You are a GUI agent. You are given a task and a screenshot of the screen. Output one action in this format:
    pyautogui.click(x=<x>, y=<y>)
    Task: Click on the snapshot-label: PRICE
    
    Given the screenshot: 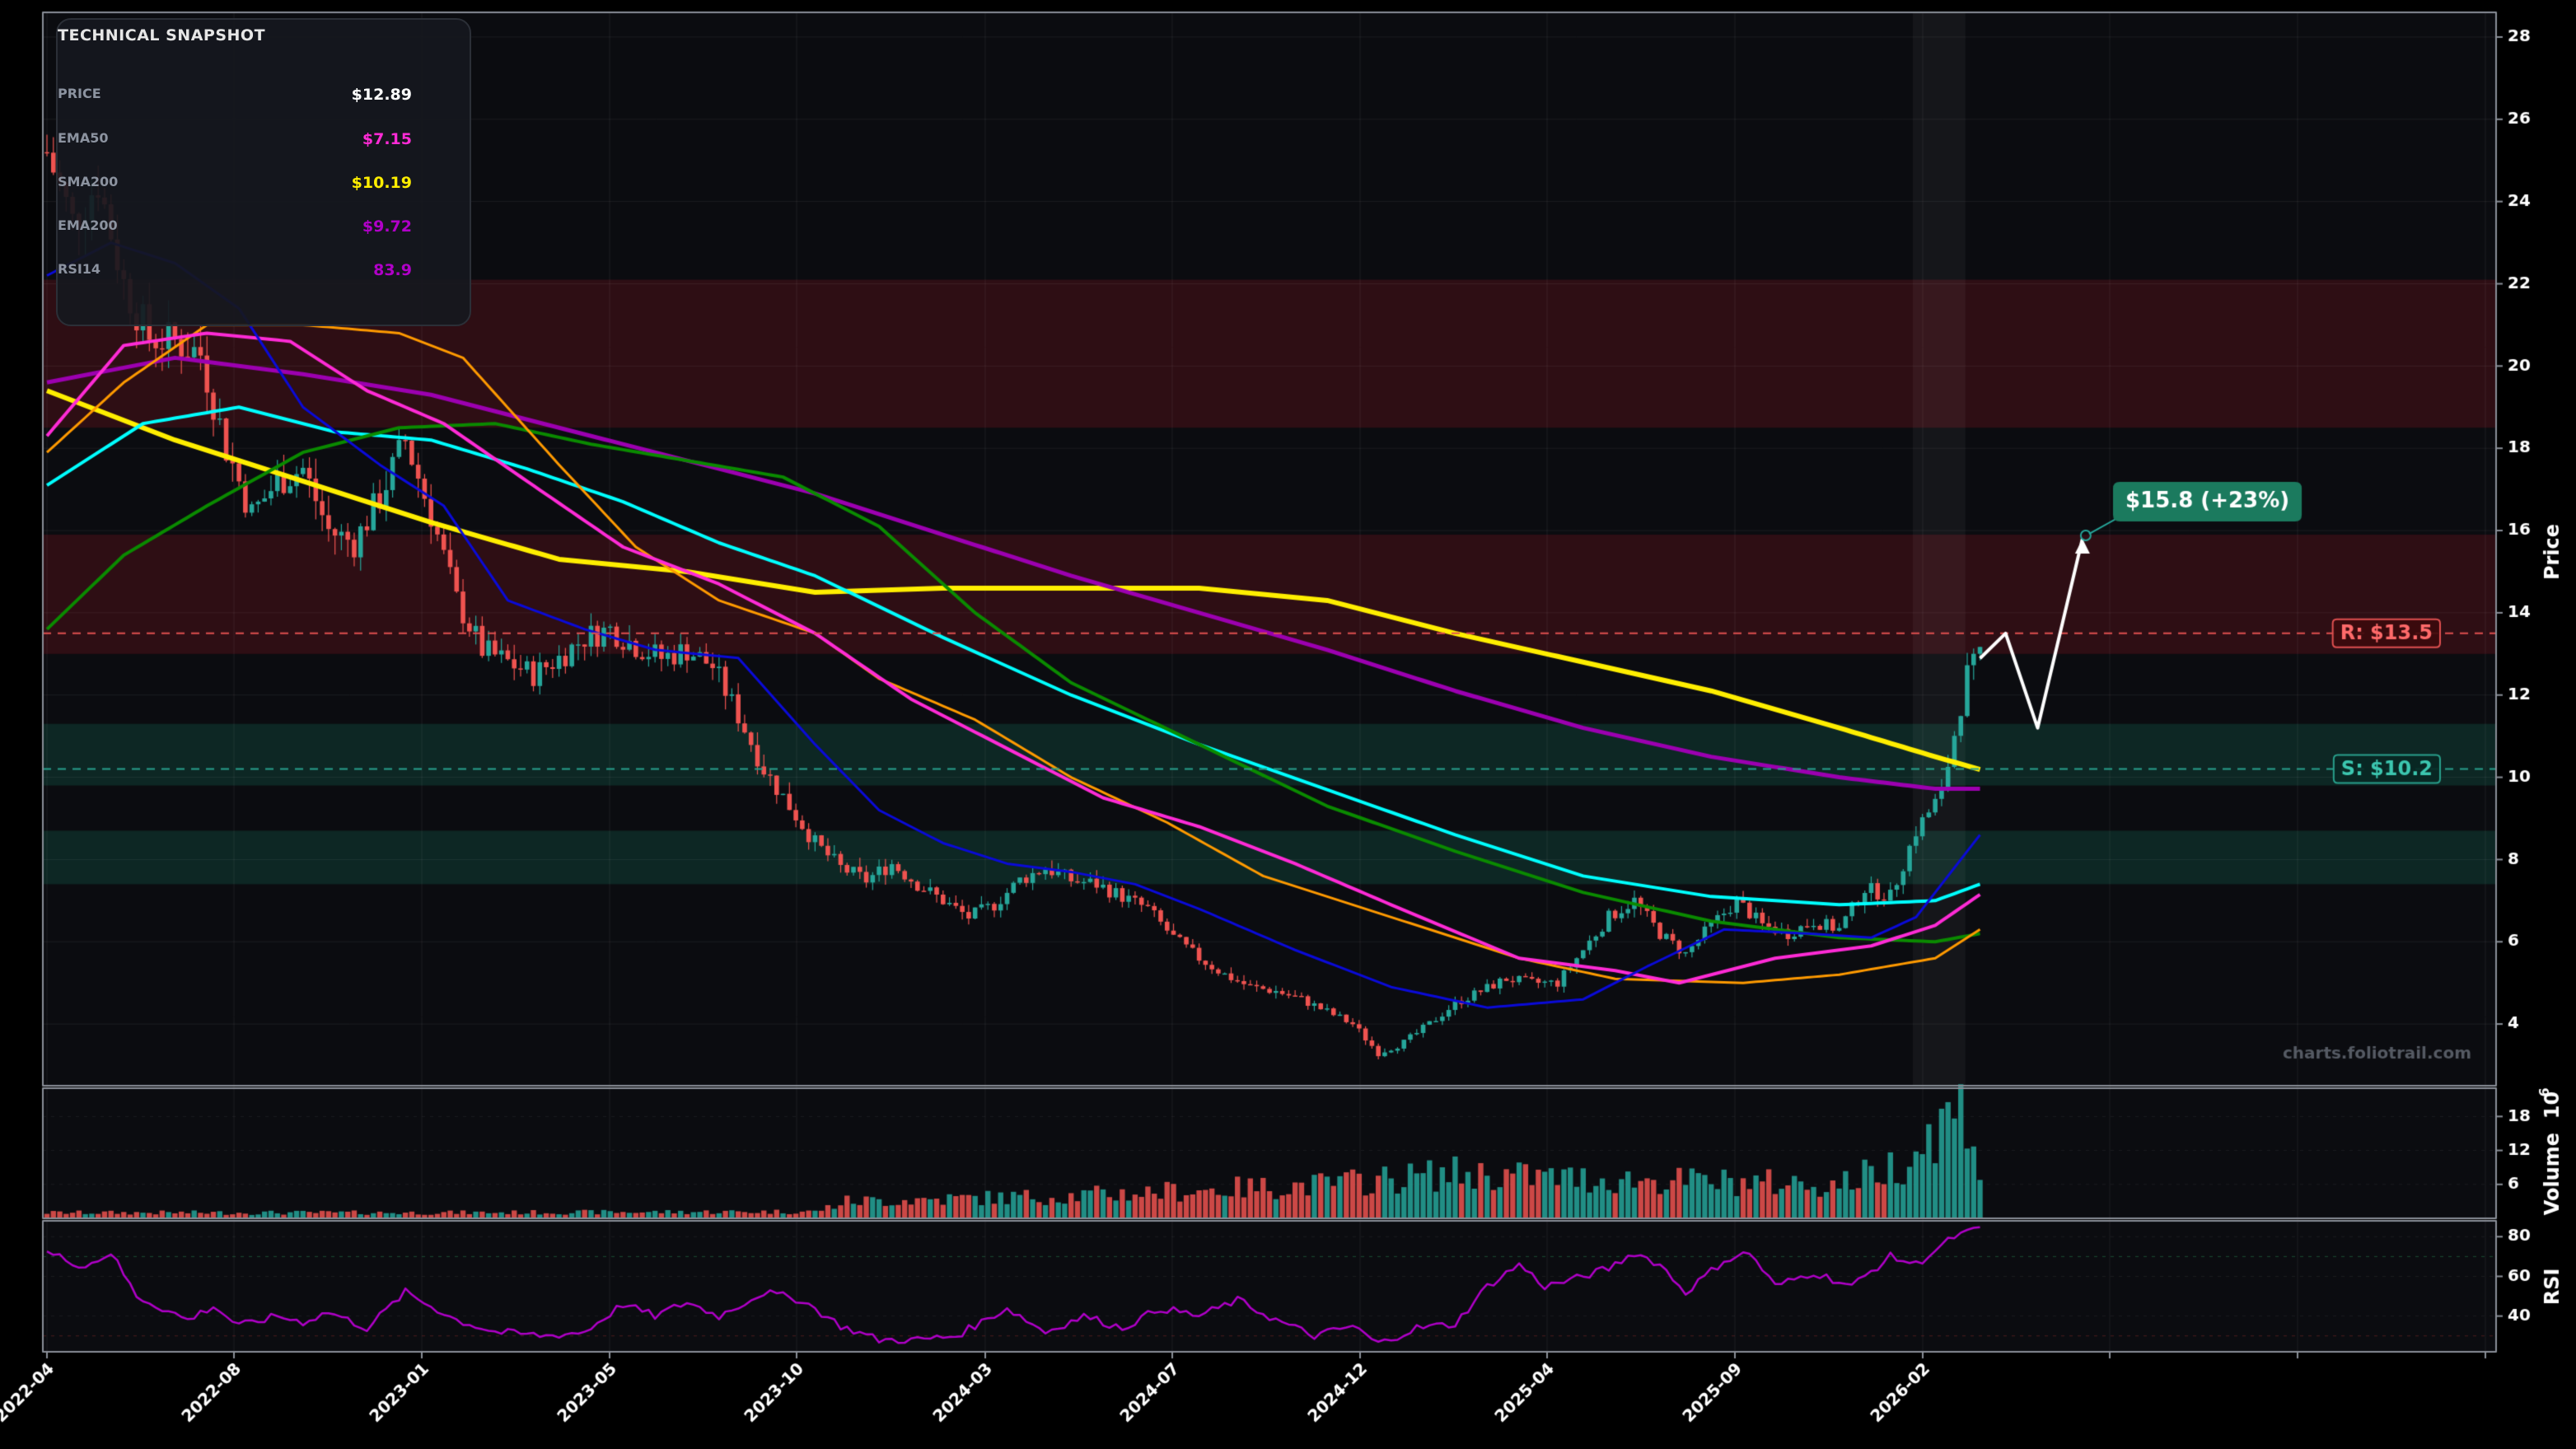 What is the action you would take?
    pyautogui.click(x=79, y=93)
    